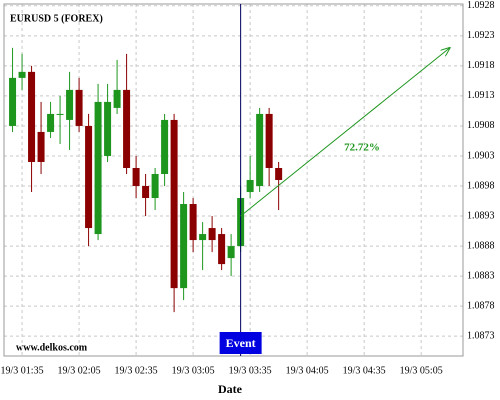 The width and height of the screenshot is (500, 400). What do you see at coordinates (481, 335) in the screenshot?
I see `y-tick-label: 1.0873` at bounding box center [481, 335].